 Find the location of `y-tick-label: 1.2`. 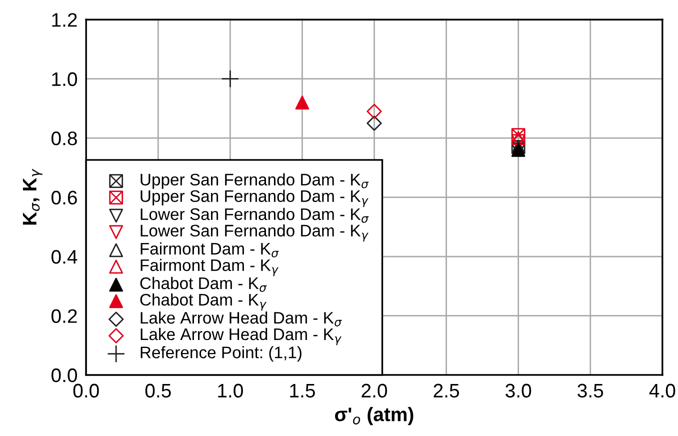

y-tick-label: 1.2 is located at coordinates (64, 20).